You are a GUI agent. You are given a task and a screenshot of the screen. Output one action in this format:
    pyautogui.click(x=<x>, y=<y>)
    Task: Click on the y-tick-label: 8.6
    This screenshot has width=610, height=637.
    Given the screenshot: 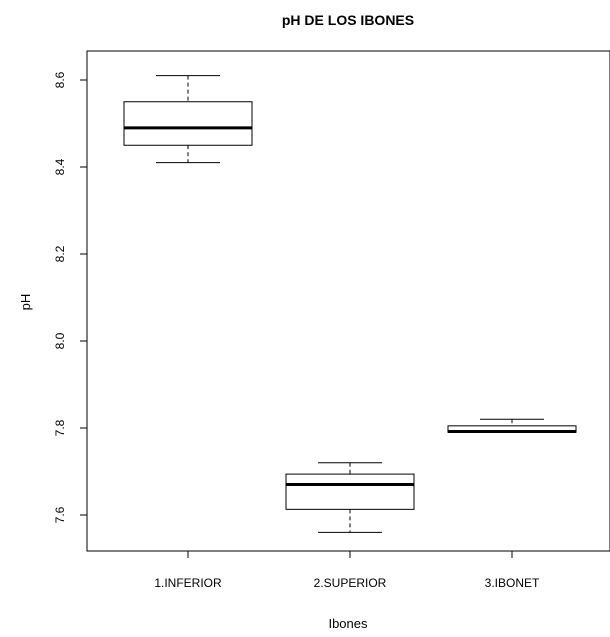 What is the action you would take?
    pyautogui.click(x=60, y=79)
    